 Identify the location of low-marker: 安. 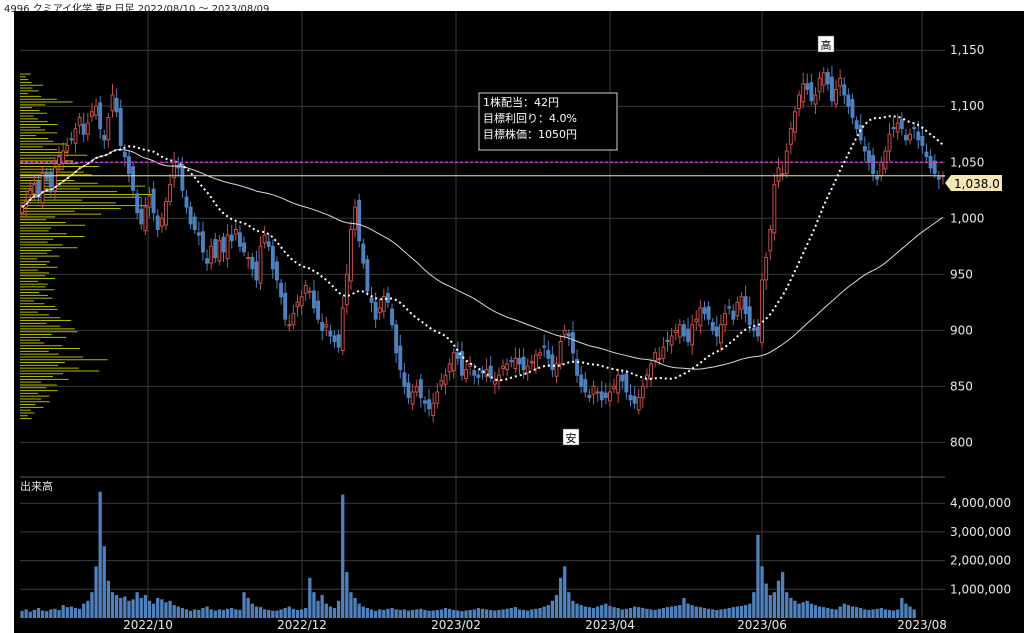
(571, 437).